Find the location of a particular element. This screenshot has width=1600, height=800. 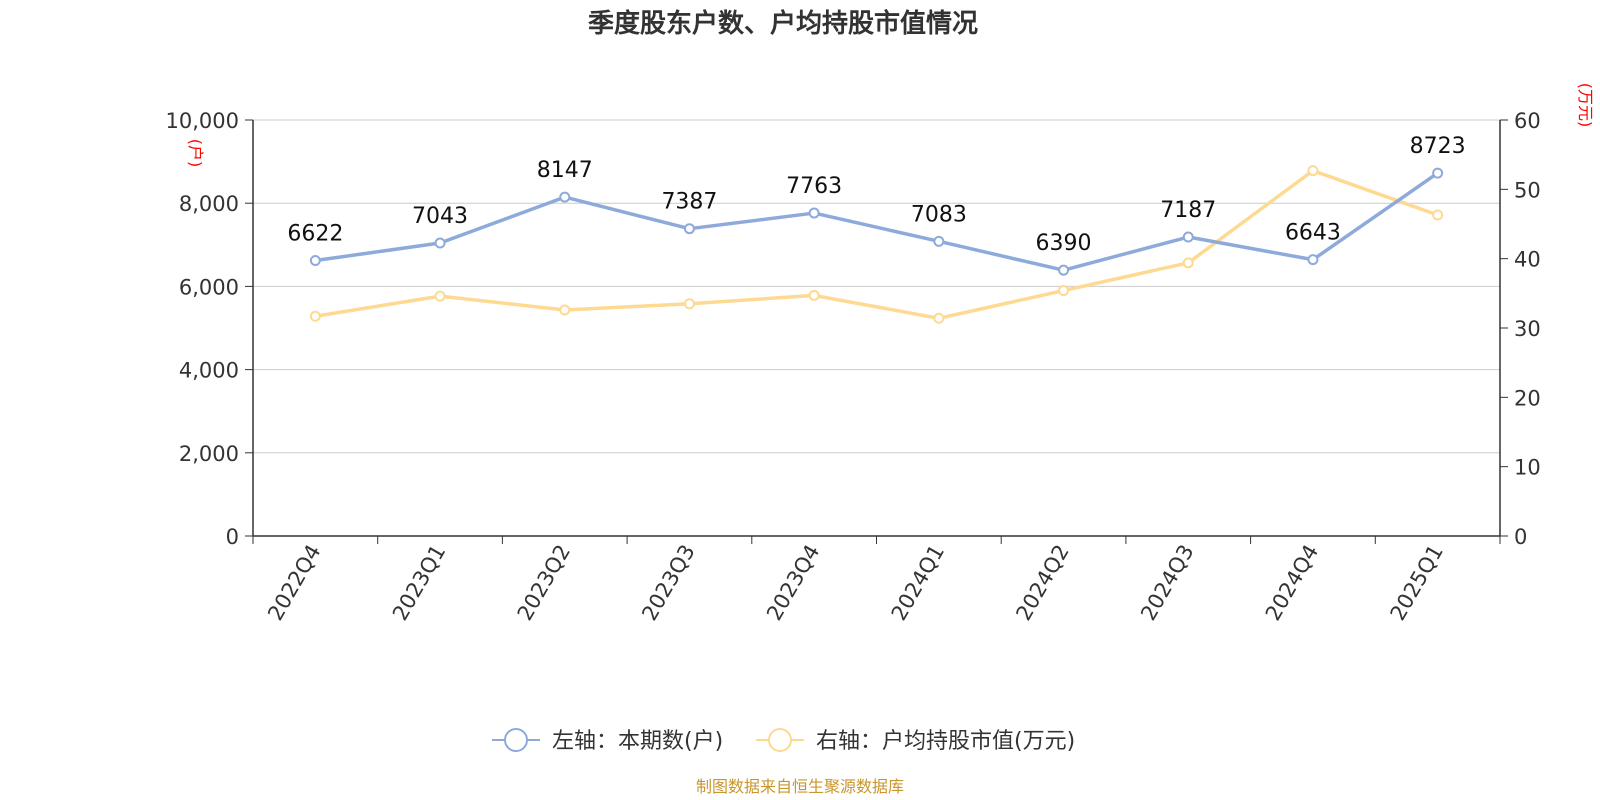

series-left: 6622 7043 8147 7387 7763 7083 6390 7187 6643 8723 is located at coordinates (876, 205).